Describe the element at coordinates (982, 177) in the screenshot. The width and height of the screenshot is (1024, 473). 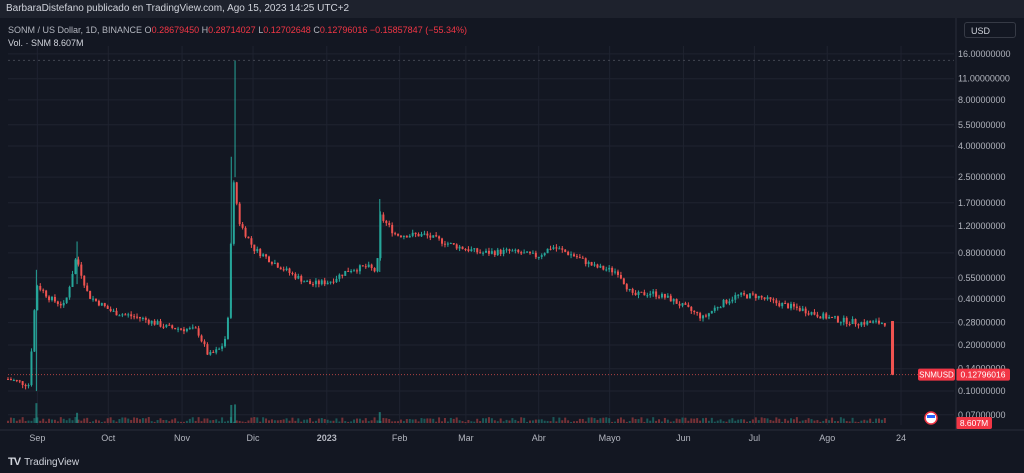
I see `y-tick-label: 2.50000000` at that location.